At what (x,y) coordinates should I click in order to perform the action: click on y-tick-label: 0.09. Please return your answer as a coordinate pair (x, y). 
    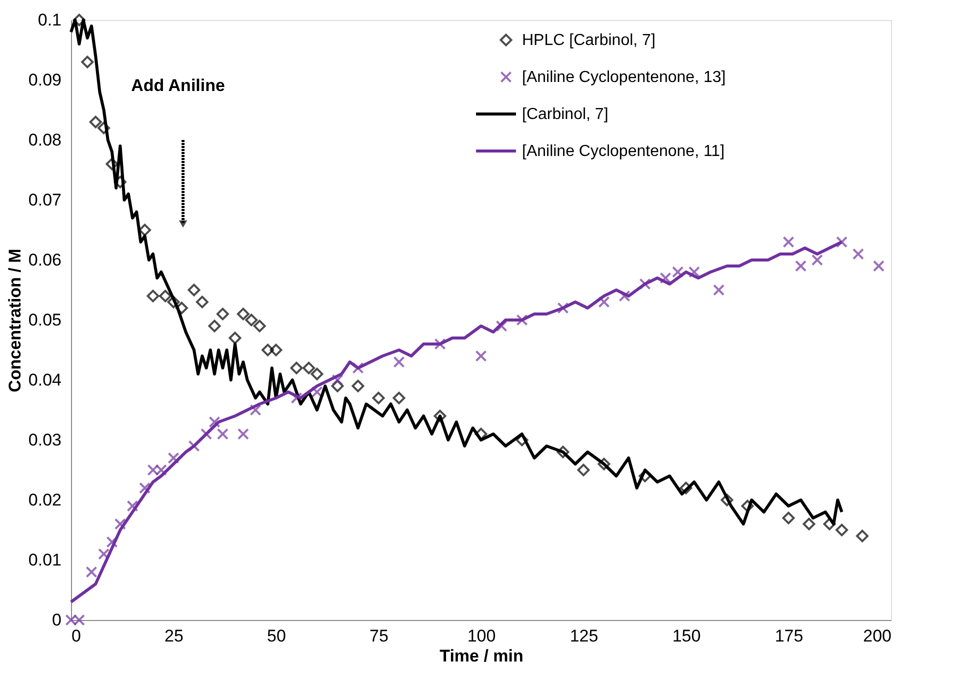
    Looking at the image, I should click on (45, 80).